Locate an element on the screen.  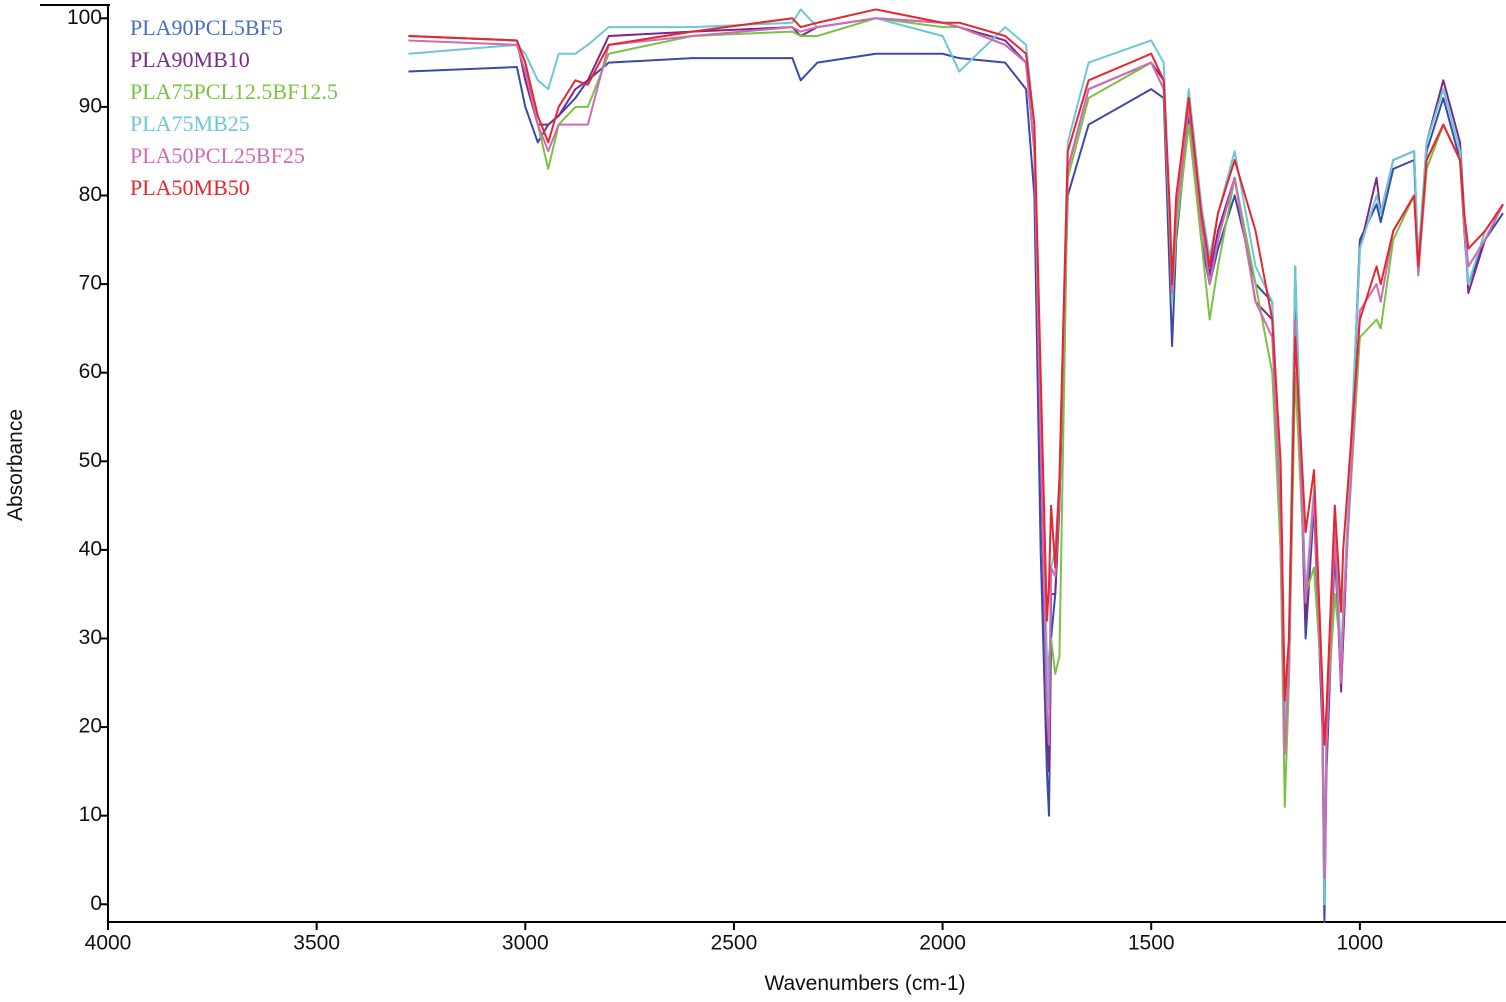
y-tick-label: 10 is located at coordinates (90, 814).